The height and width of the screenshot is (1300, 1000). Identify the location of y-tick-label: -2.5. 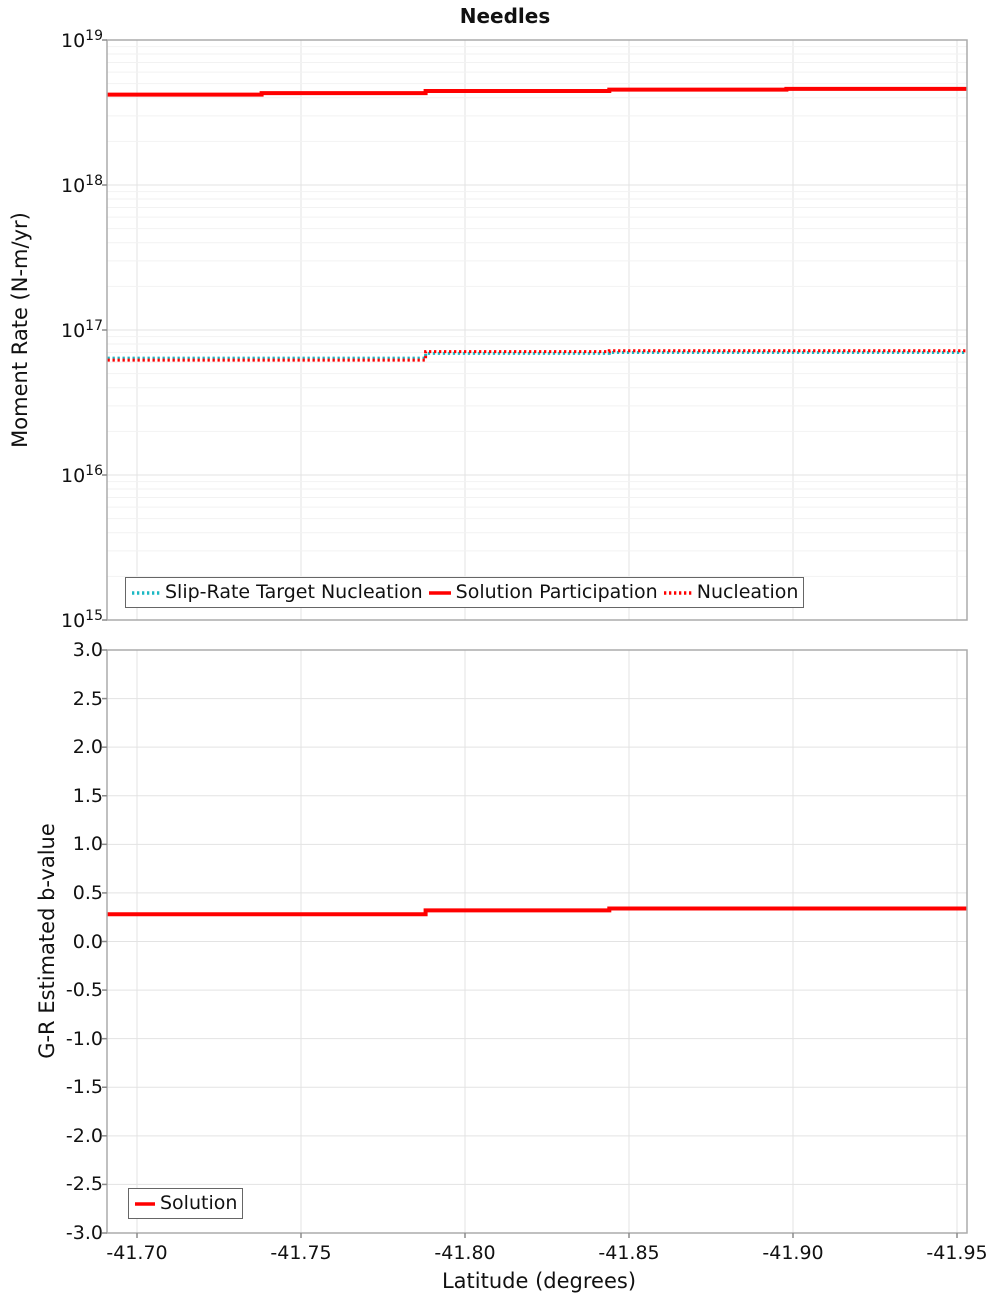
(84, 1184).